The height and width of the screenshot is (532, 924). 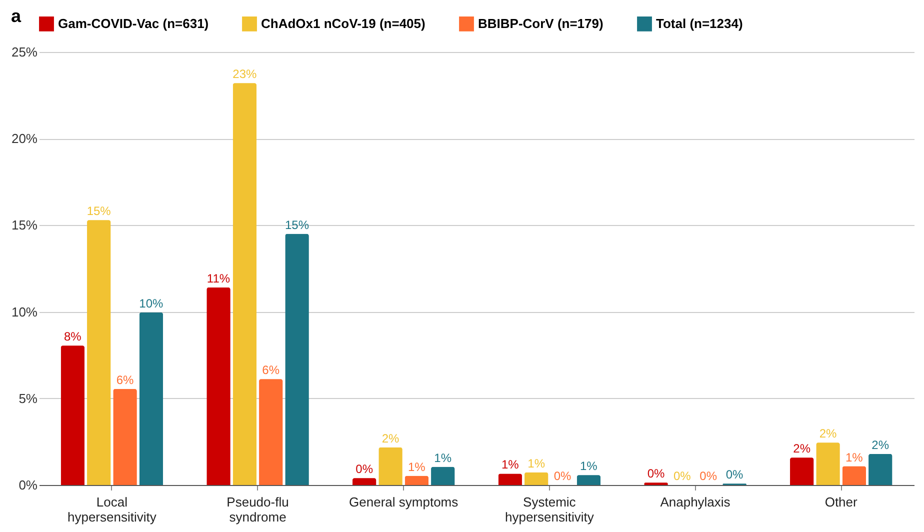 I want to click on y-tick-label: 20%, so click(x=24, y=138).